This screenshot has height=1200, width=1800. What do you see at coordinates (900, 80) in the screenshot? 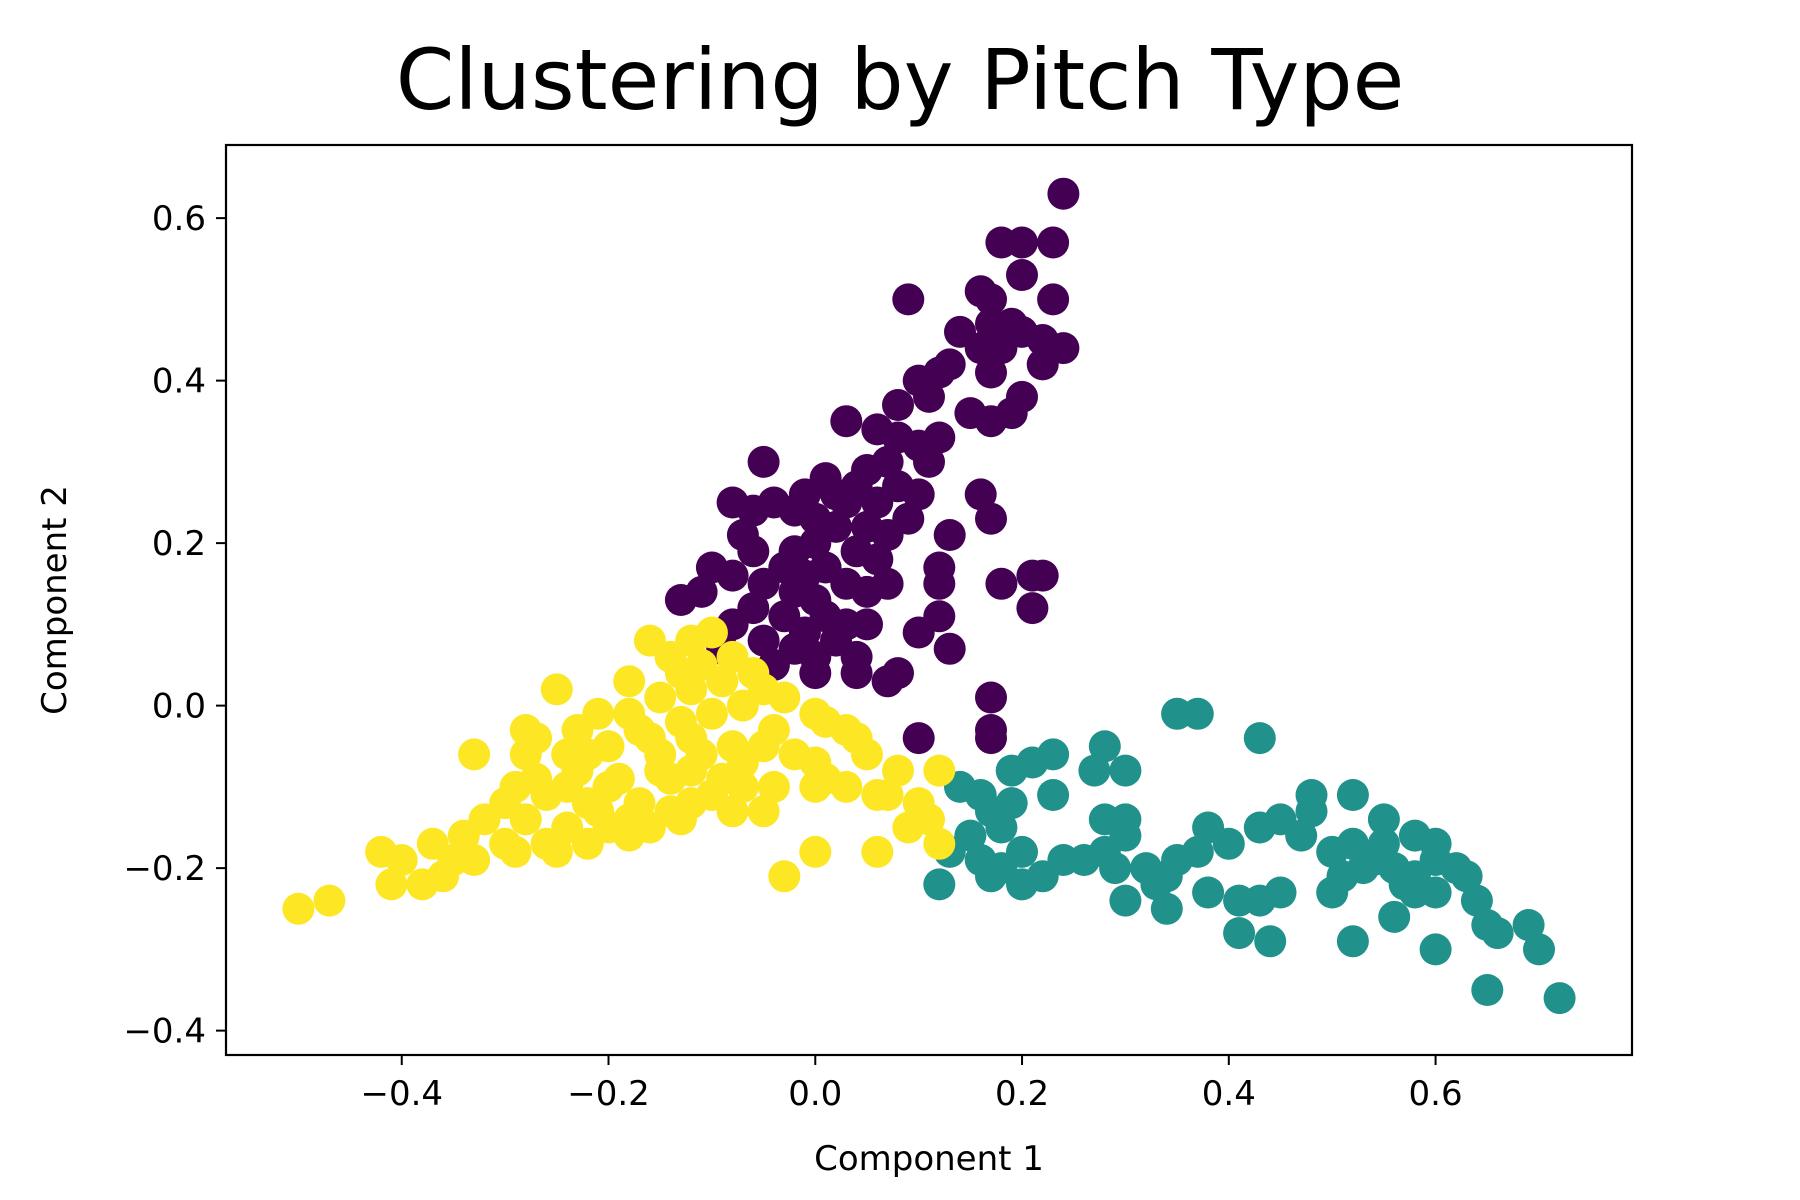
I see `chart-title: Clustering by Pitch Type` at bounding box center [900, 80].